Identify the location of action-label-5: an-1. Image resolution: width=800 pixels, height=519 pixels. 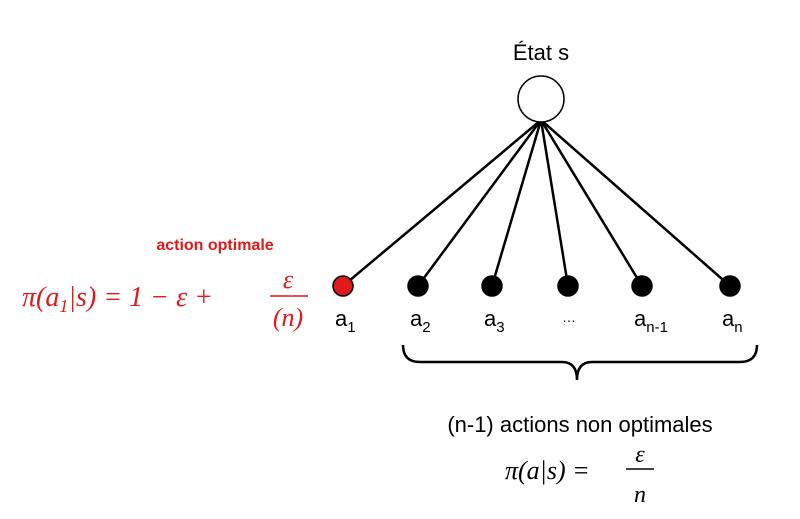
(651, 321).